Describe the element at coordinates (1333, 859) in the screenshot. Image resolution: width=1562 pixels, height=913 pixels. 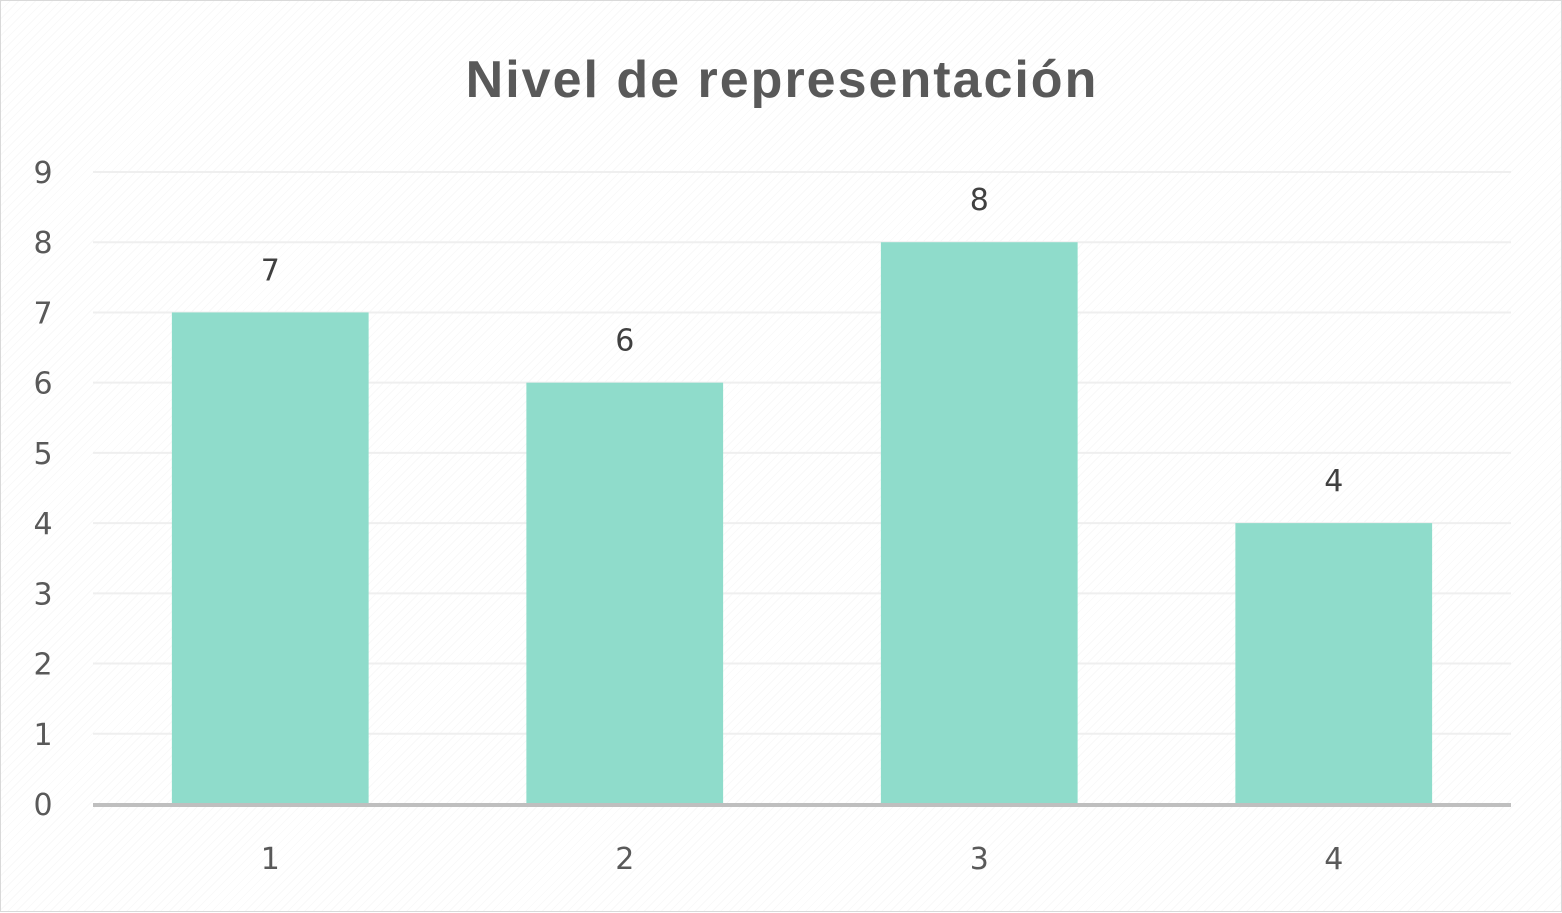
I see `x-tick-label: 4` at that location.